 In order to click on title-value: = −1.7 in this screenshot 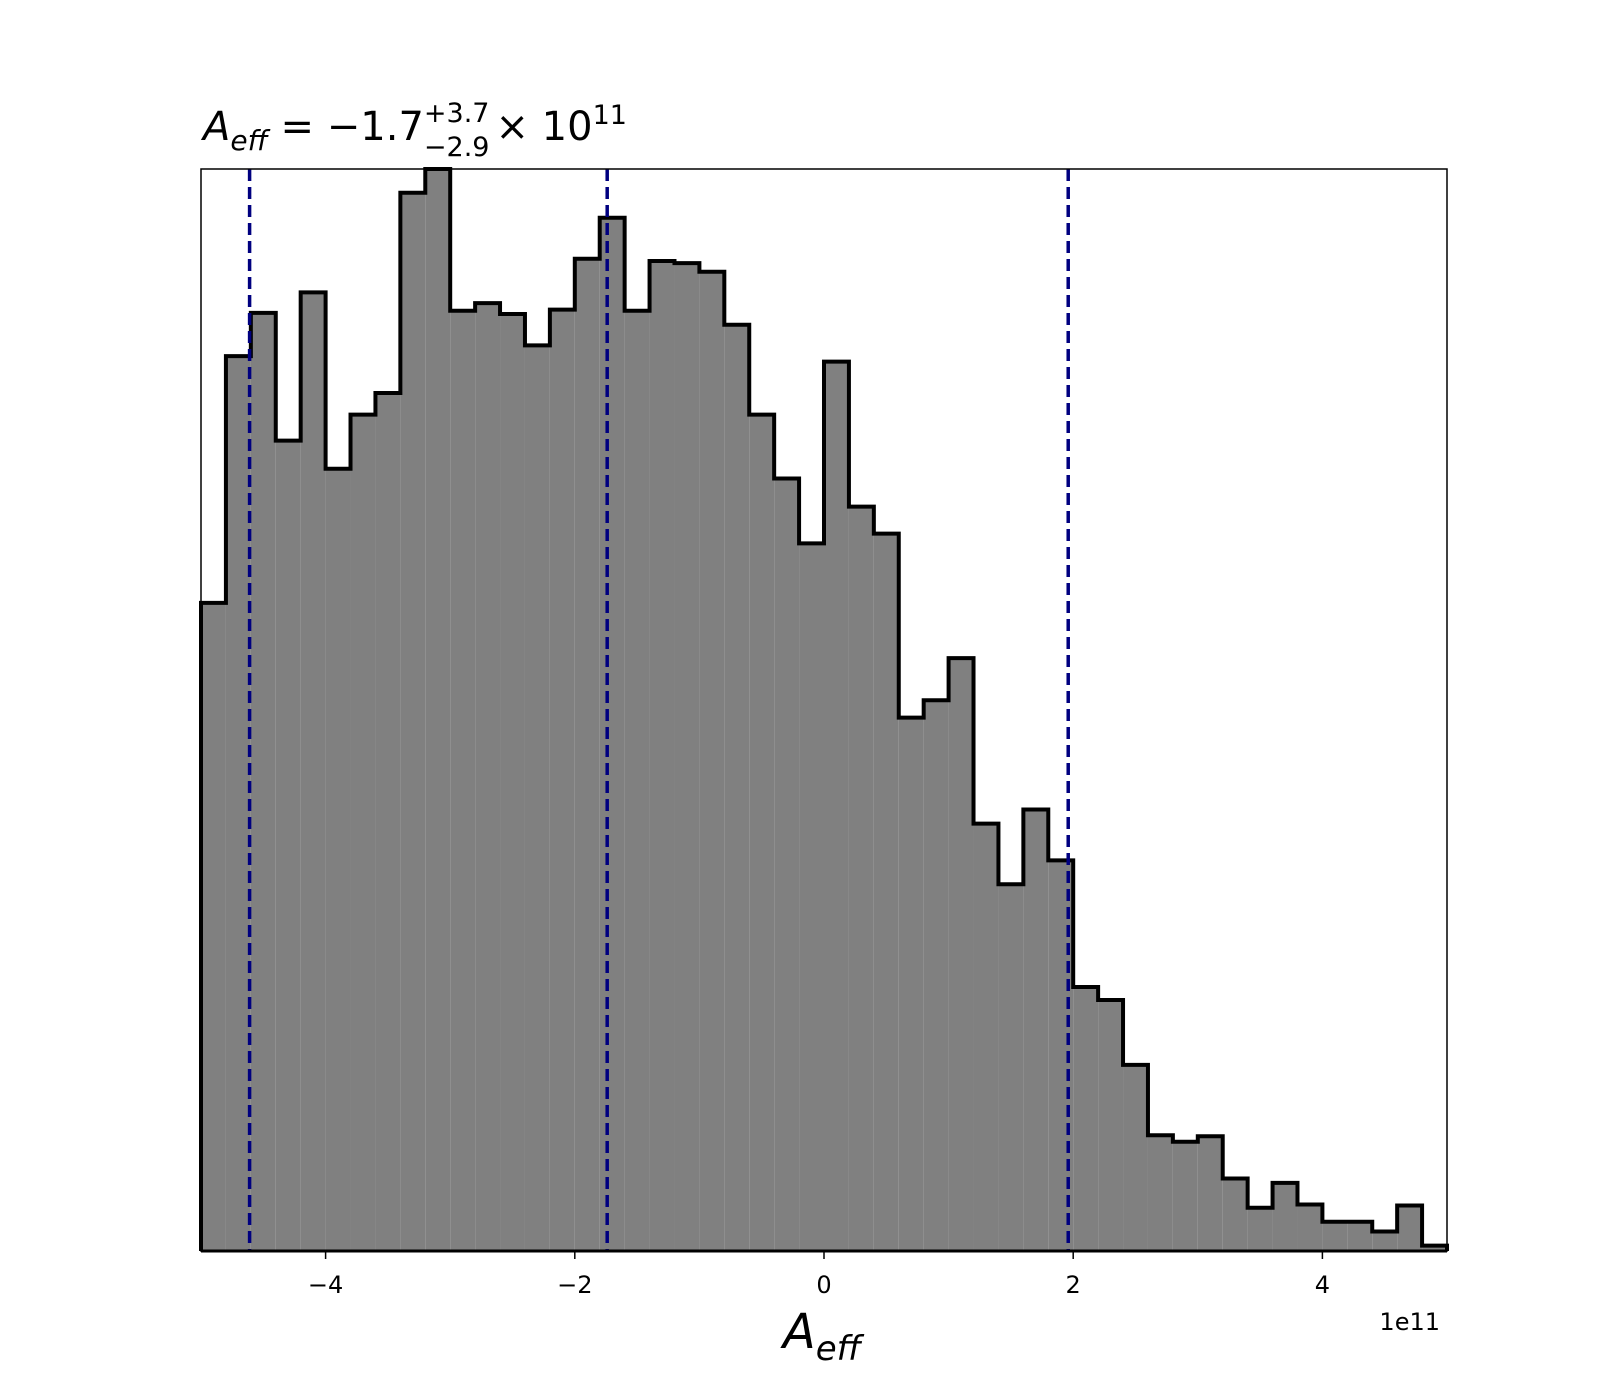, I will do `click(346, 127)`.